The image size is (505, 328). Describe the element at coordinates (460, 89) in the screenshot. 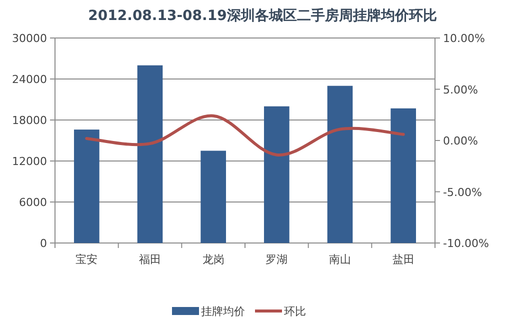

I see `y2-tick-label: 5.00%` at that location.